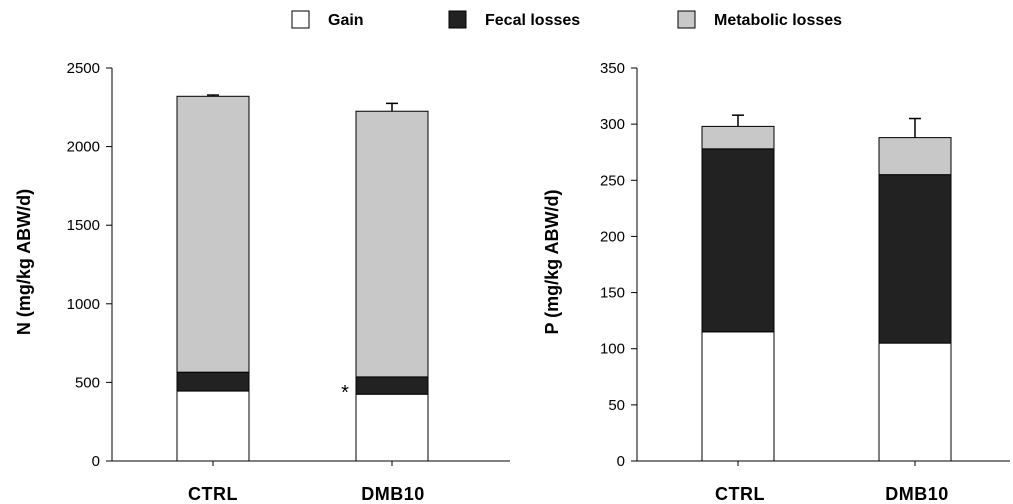 The height and width of the screenshot is (504, 1013). What do you see at coordinates (612, 68) in the screenshot?
I see `y-tick-label: 350` at bounding box center [612, 68].